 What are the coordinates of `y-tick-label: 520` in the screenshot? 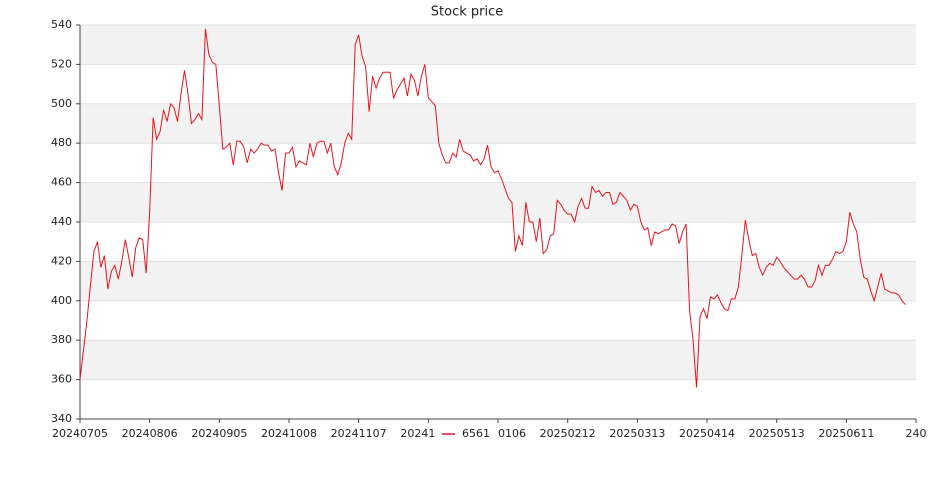 It's located at (61, 63).